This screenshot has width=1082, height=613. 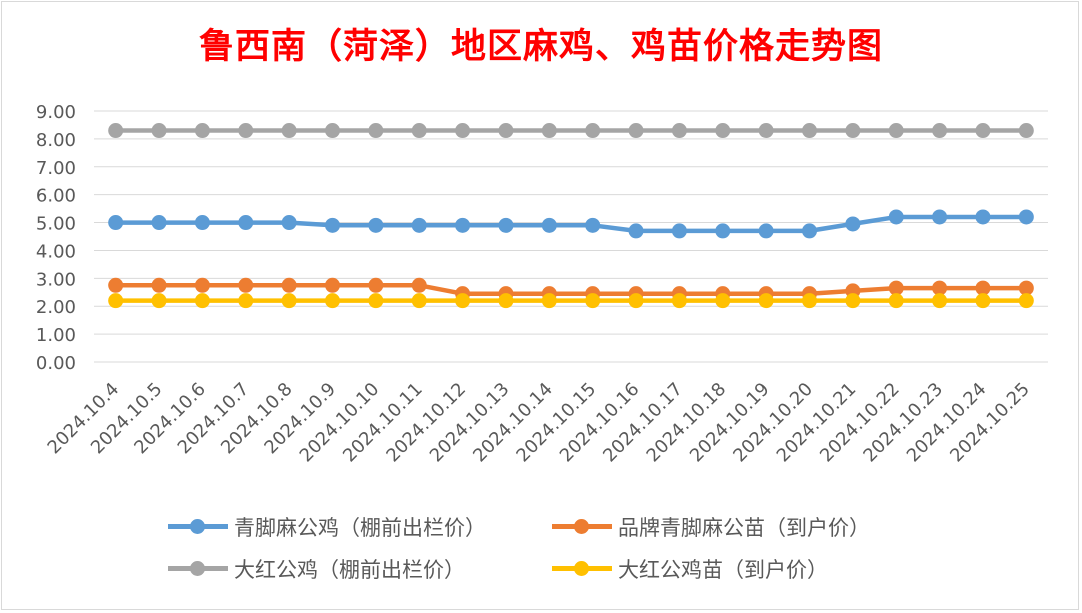 I want to click on y-tick-label-8: 8.00, so click(x=56, y=140).